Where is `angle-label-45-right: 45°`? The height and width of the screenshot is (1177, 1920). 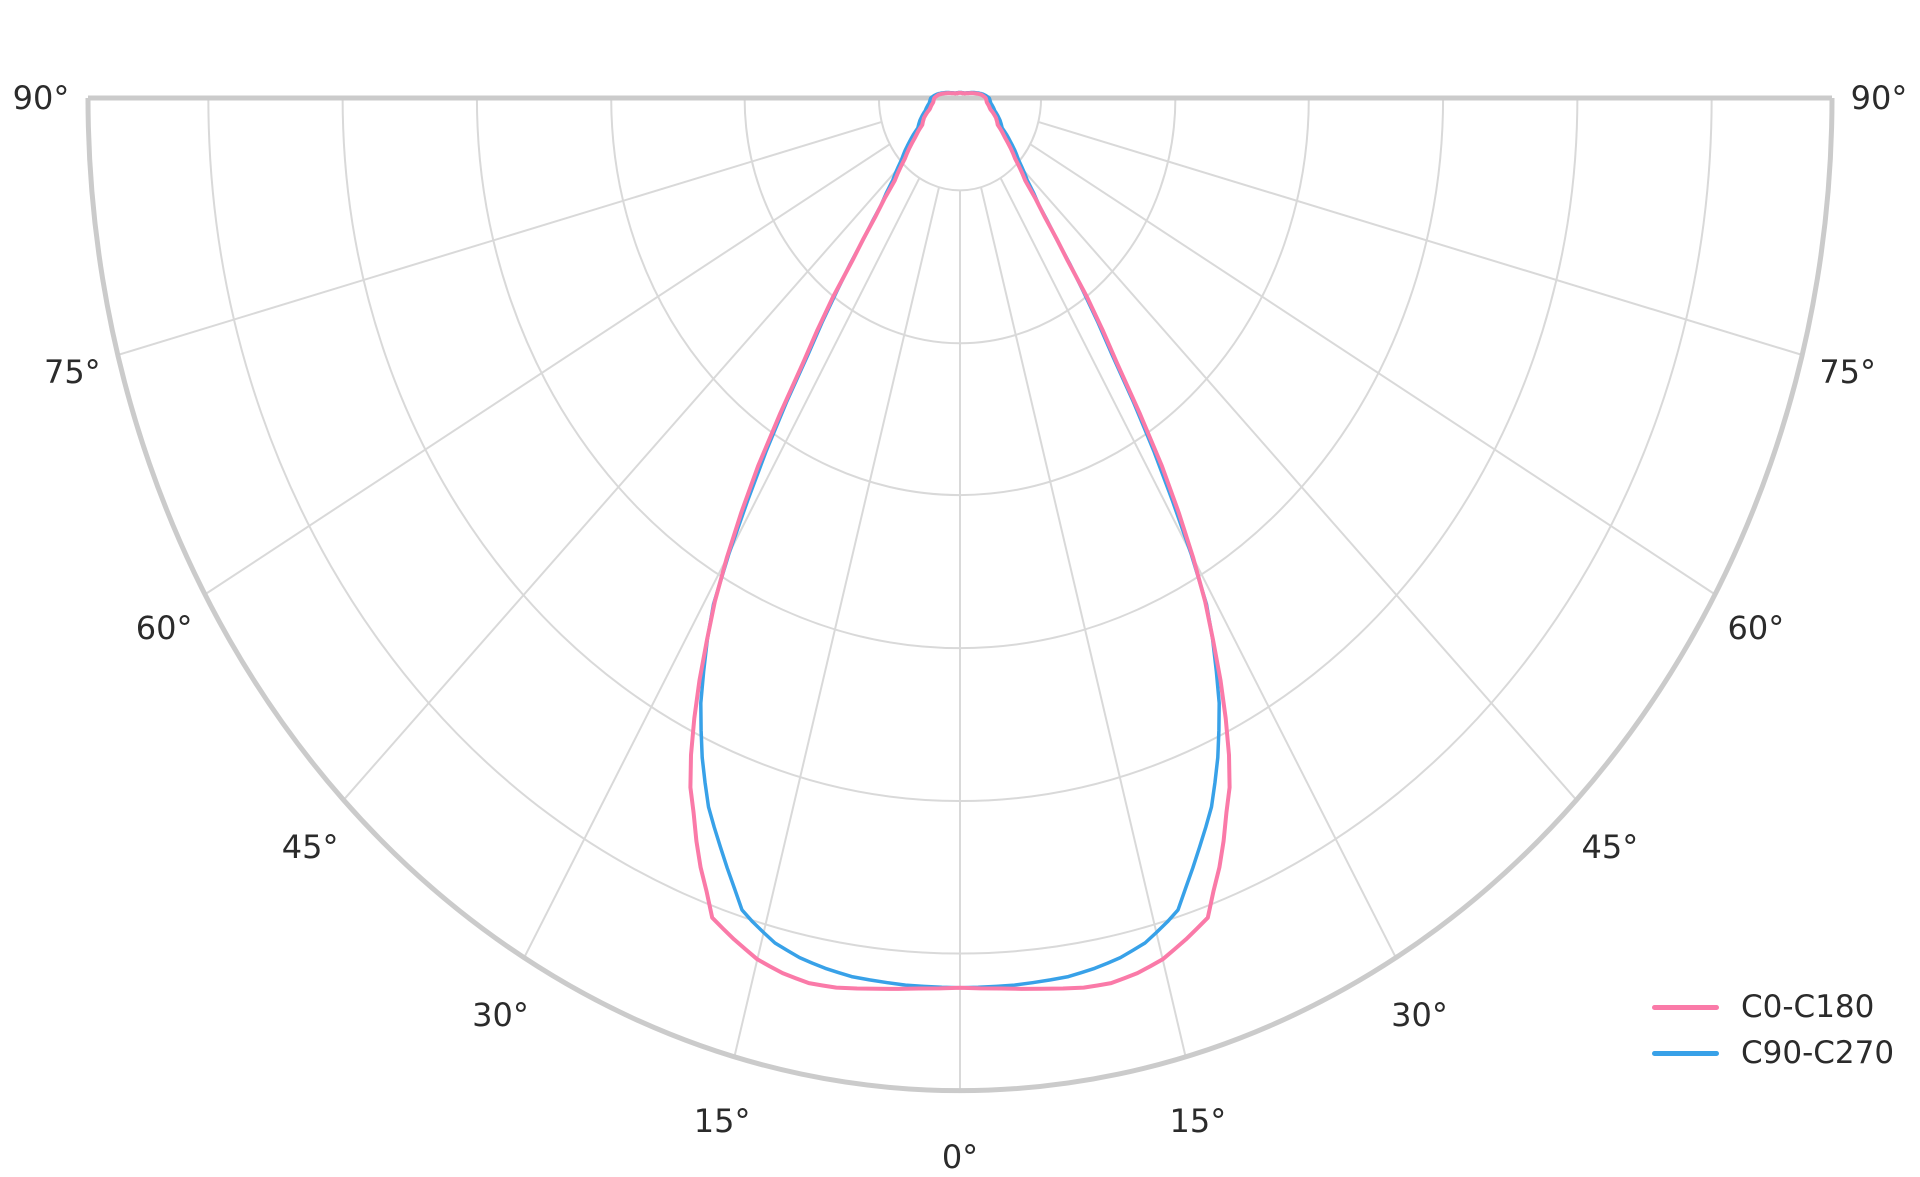 angle-label-45-right: 45° is located at coordinates (1610, 846).